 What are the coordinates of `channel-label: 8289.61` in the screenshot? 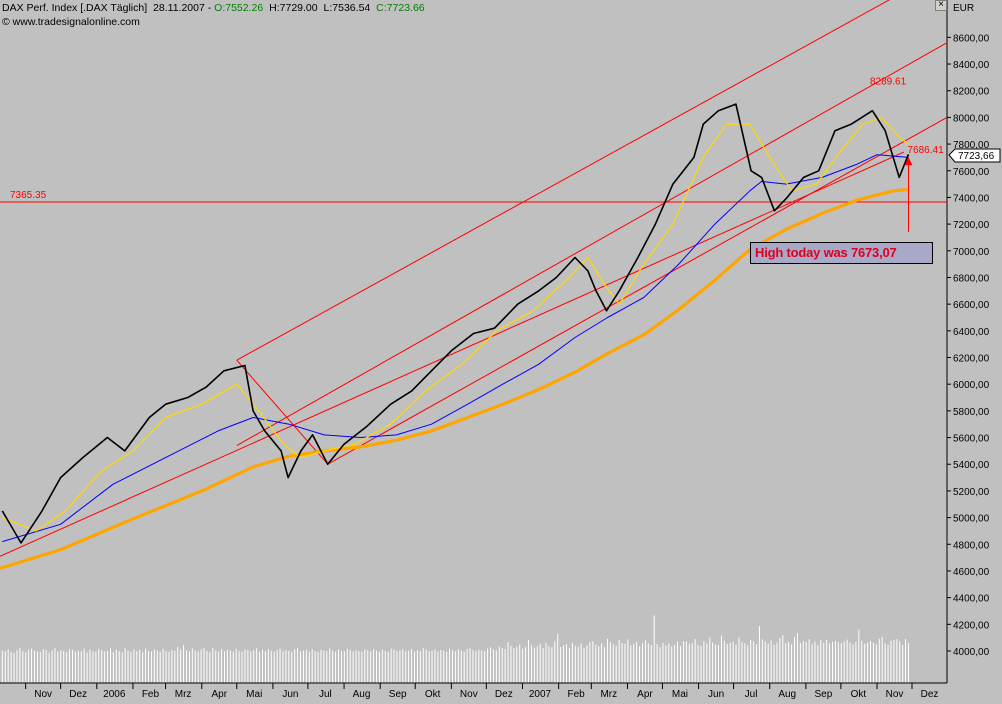 It's located at (888, 81).